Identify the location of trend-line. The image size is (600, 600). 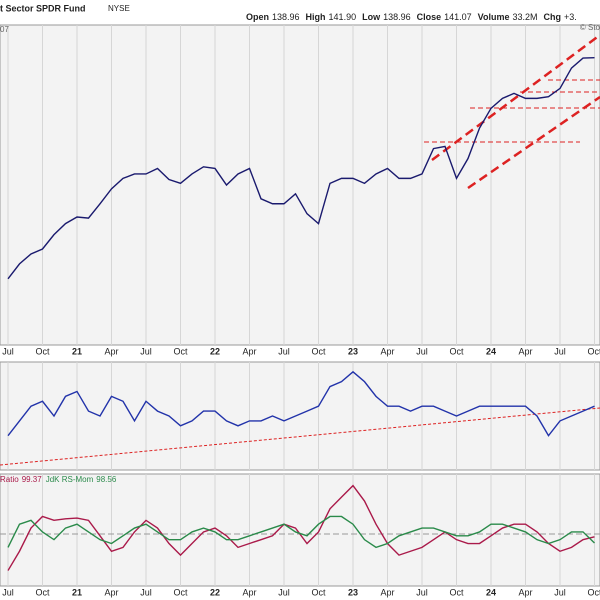
(300, 436).